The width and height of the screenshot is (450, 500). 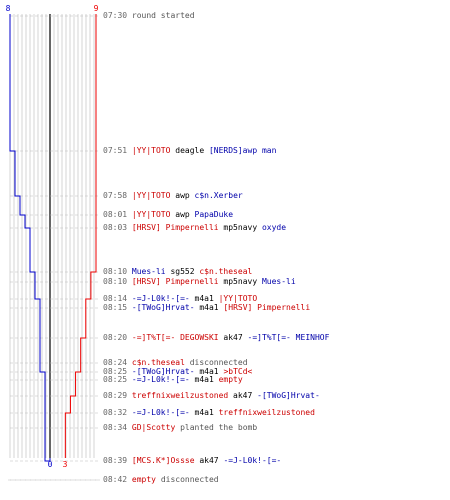 I want to click on event-player: oxyde, so click(x=274, y=227).